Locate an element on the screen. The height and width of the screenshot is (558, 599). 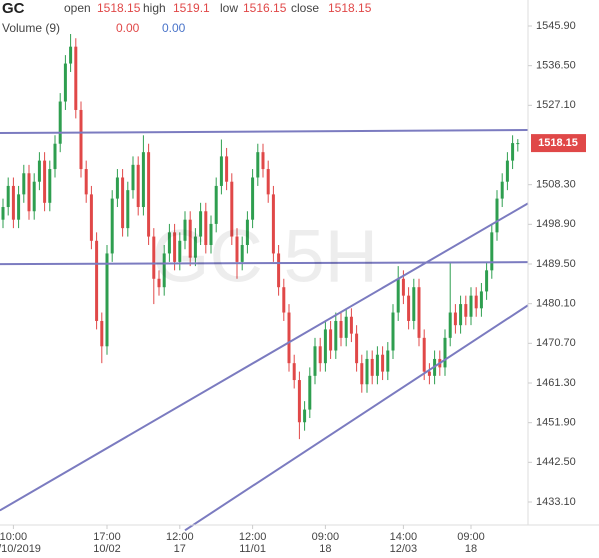
y-tick-label: 1480.10 is located at coordinates (556, 304).